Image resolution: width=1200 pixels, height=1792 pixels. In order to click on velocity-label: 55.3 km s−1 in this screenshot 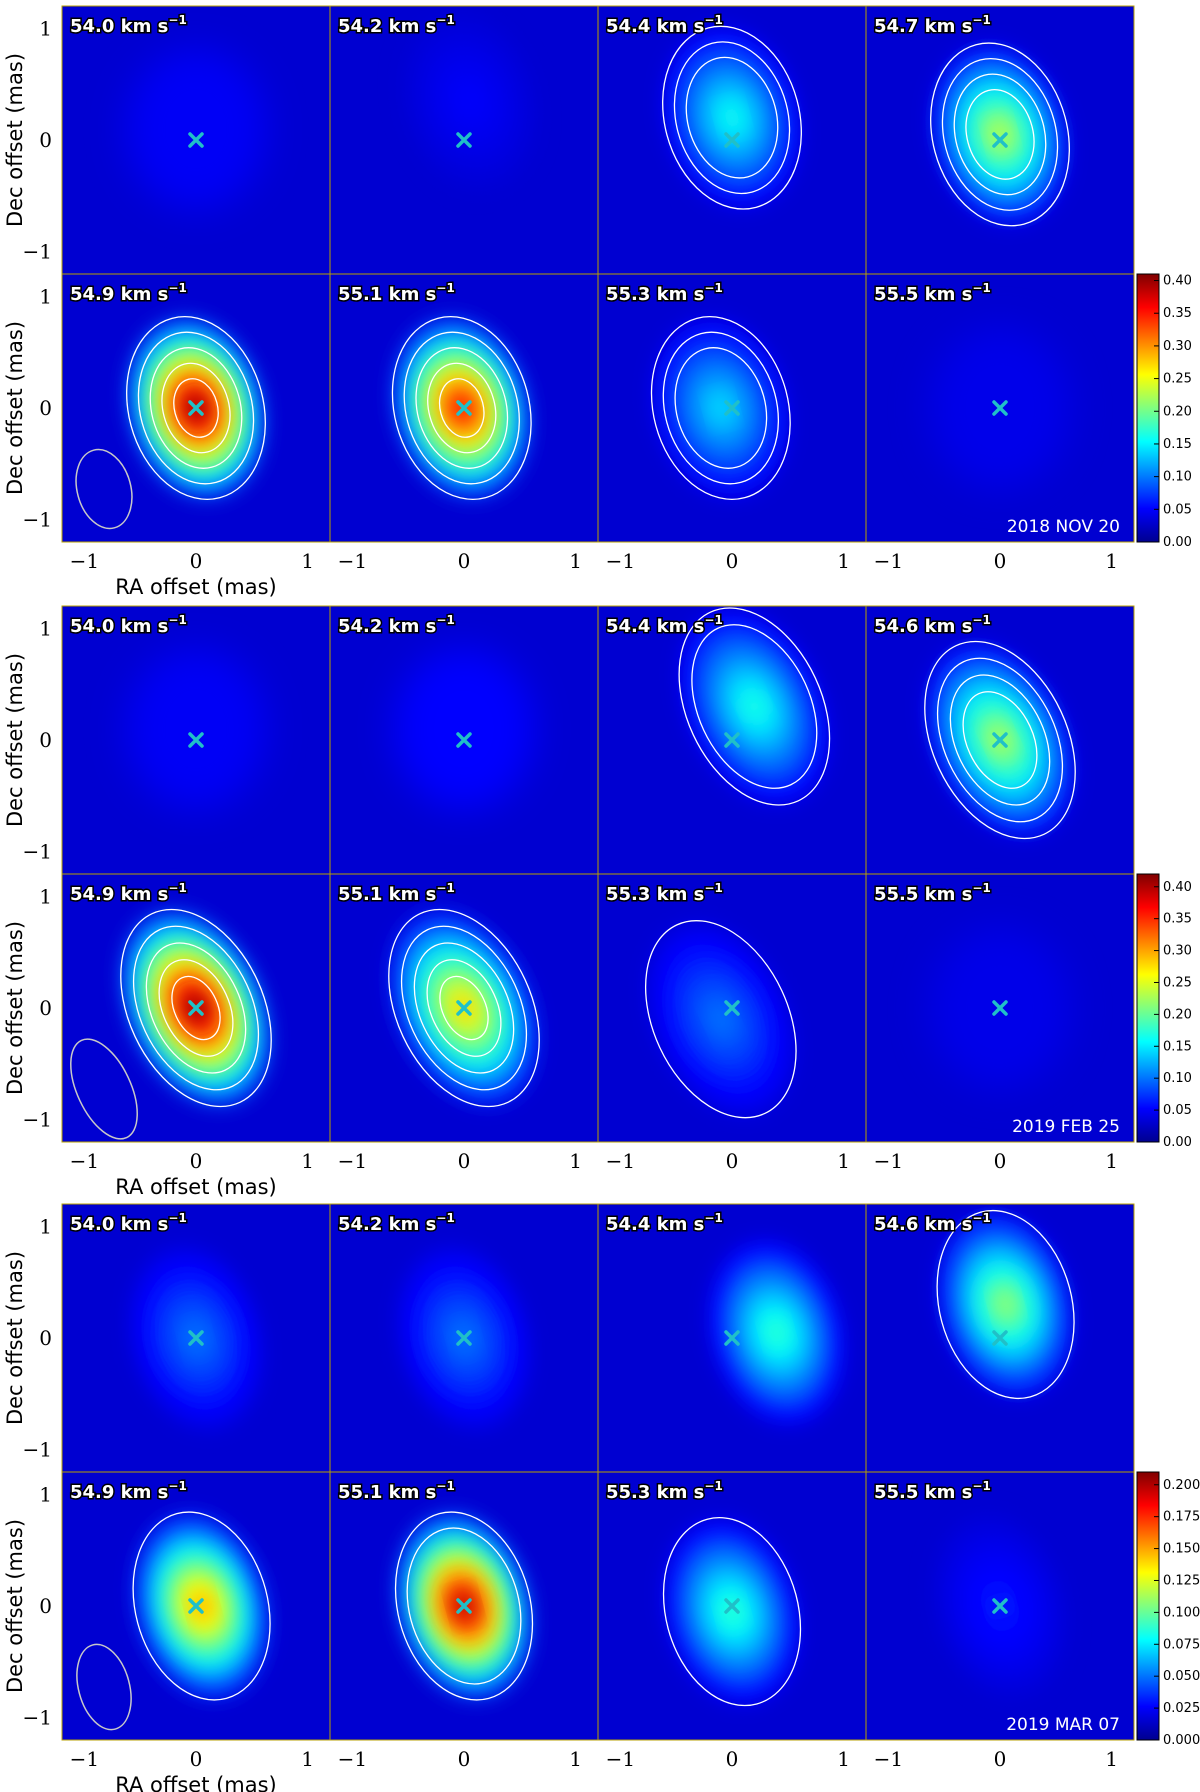, I will do `click(664, 893)`.